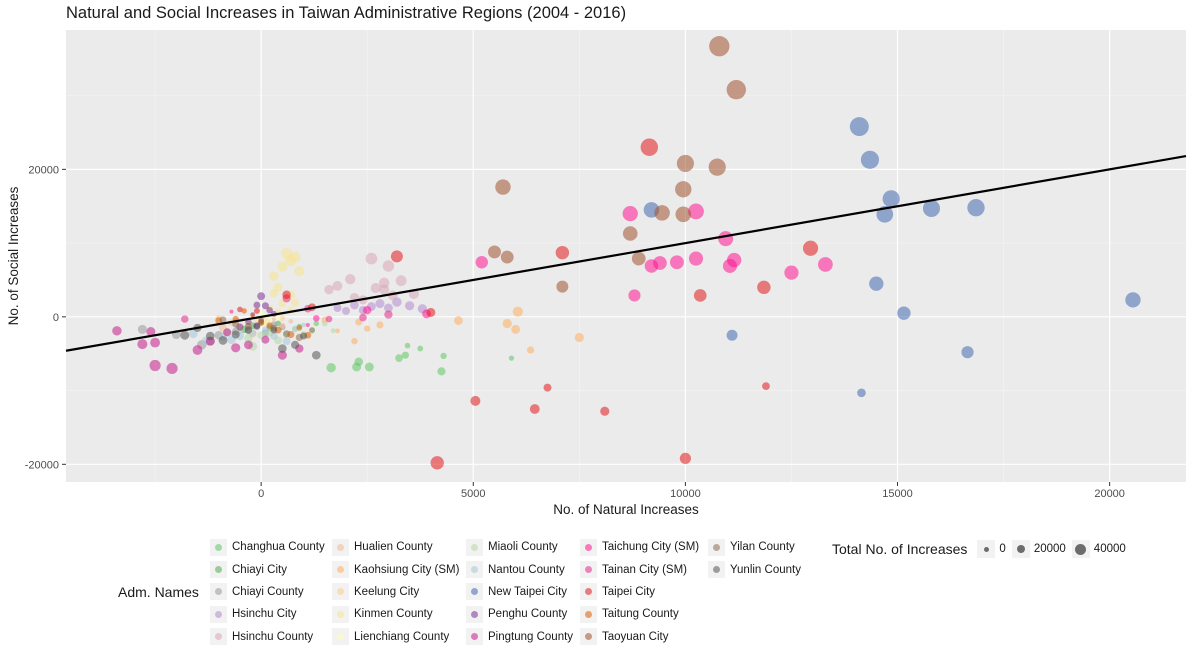 This screenshot has height=650, width=1192. I want to click on legend-item: Pingtung County, so click(519, 637).